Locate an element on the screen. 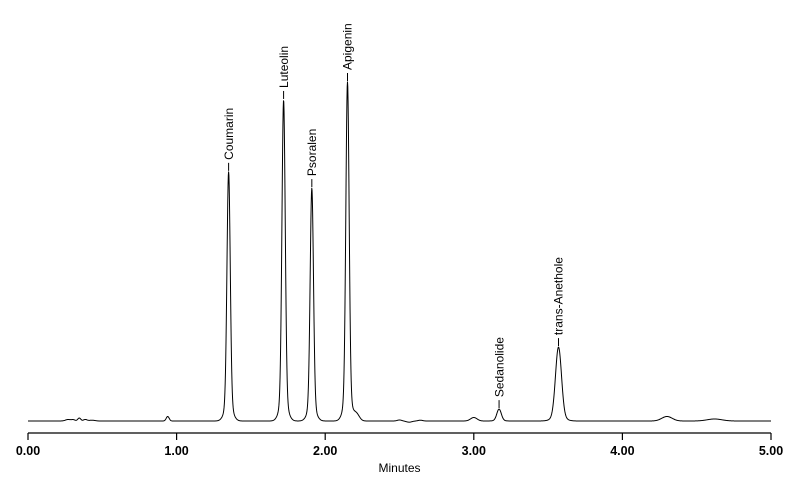 The height and width of the screenshot is (482, 795). x-axis-tick-label: 1.00 is located at coordinates (176, 451).